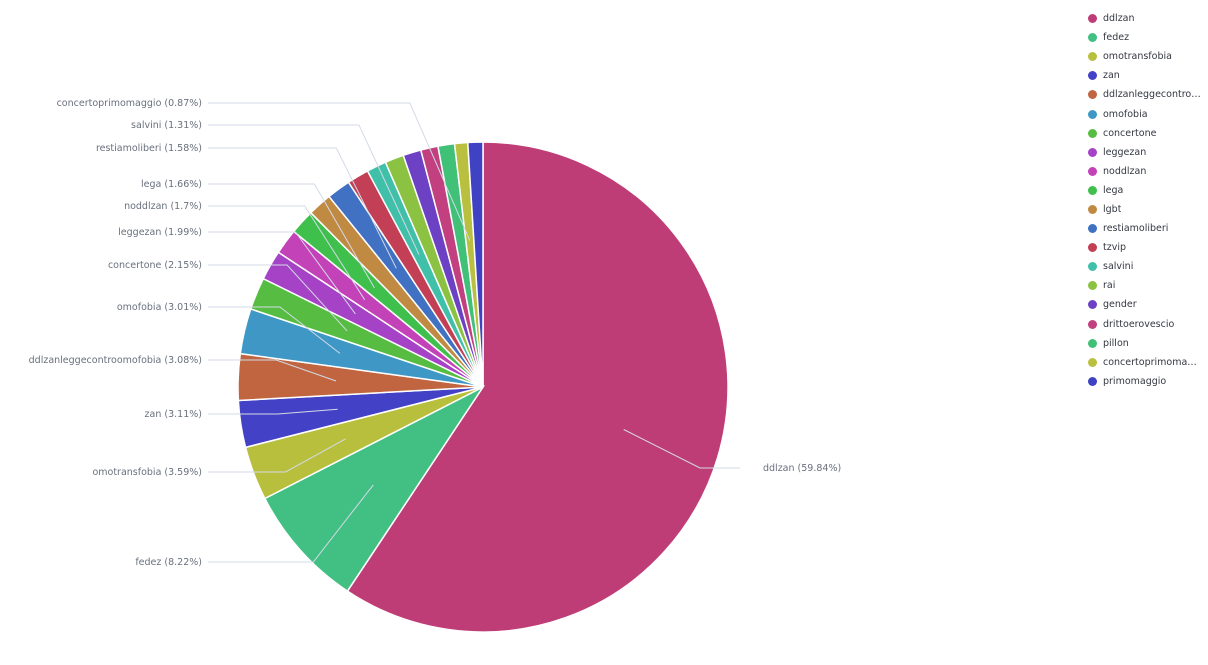 The image size is (1208, 665). I want to click on leader-line-fedez, so click(291, 523).